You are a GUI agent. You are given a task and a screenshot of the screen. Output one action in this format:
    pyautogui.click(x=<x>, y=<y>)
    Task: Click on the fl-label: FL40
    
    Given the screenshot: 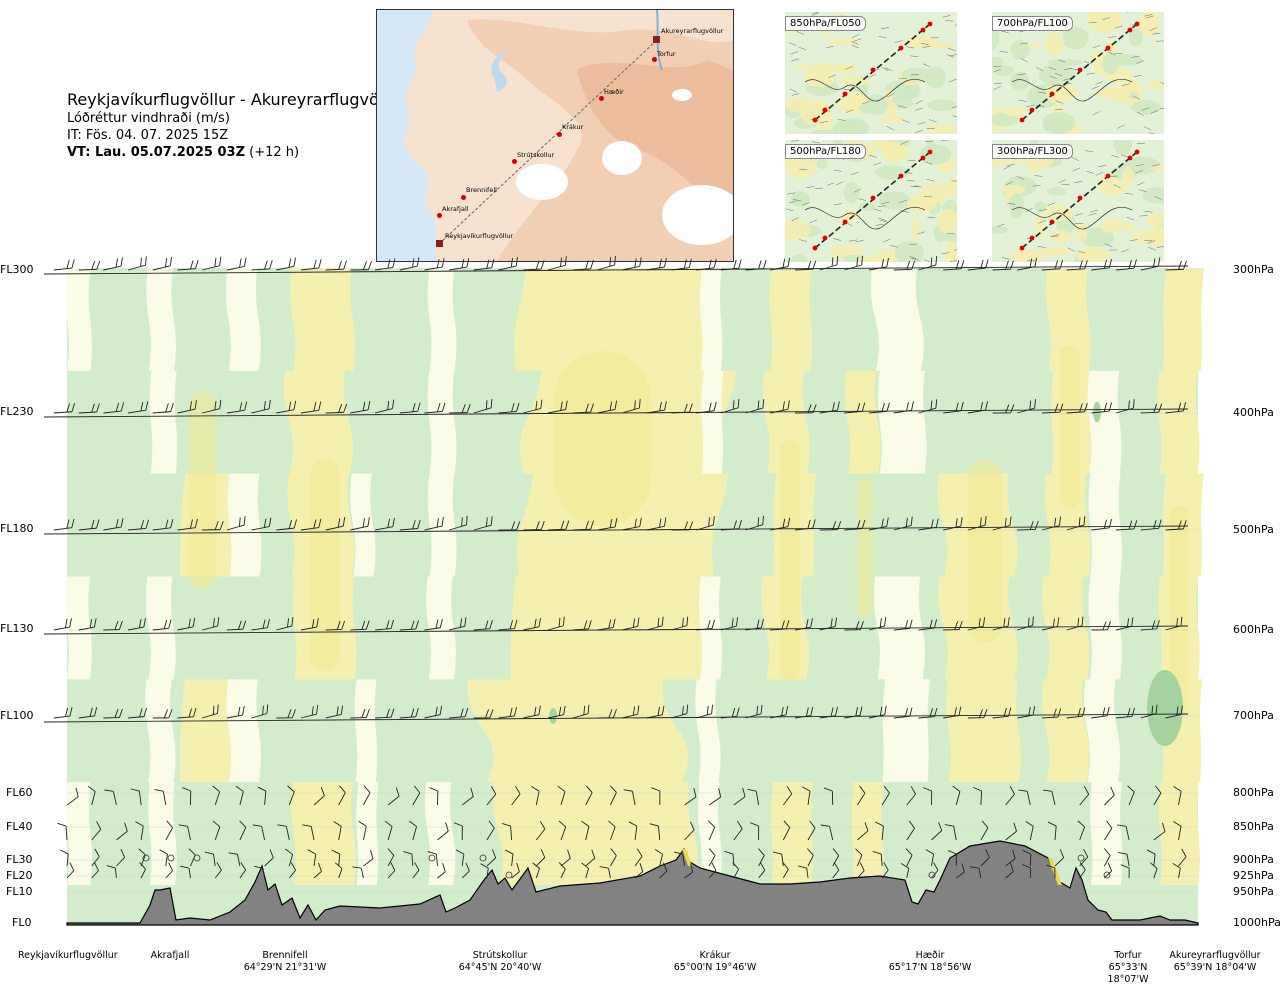 What is the action you would take?
    pyautogui.click(x=22, y=826)
    